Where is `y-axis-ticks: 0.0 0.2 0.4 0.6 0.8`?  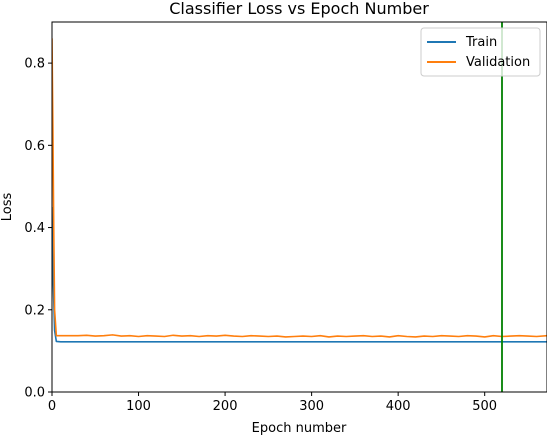
y-axis-ticks: 0.0 0.2 0.4 0.6 0.8 is located at coordinates (38, 229).